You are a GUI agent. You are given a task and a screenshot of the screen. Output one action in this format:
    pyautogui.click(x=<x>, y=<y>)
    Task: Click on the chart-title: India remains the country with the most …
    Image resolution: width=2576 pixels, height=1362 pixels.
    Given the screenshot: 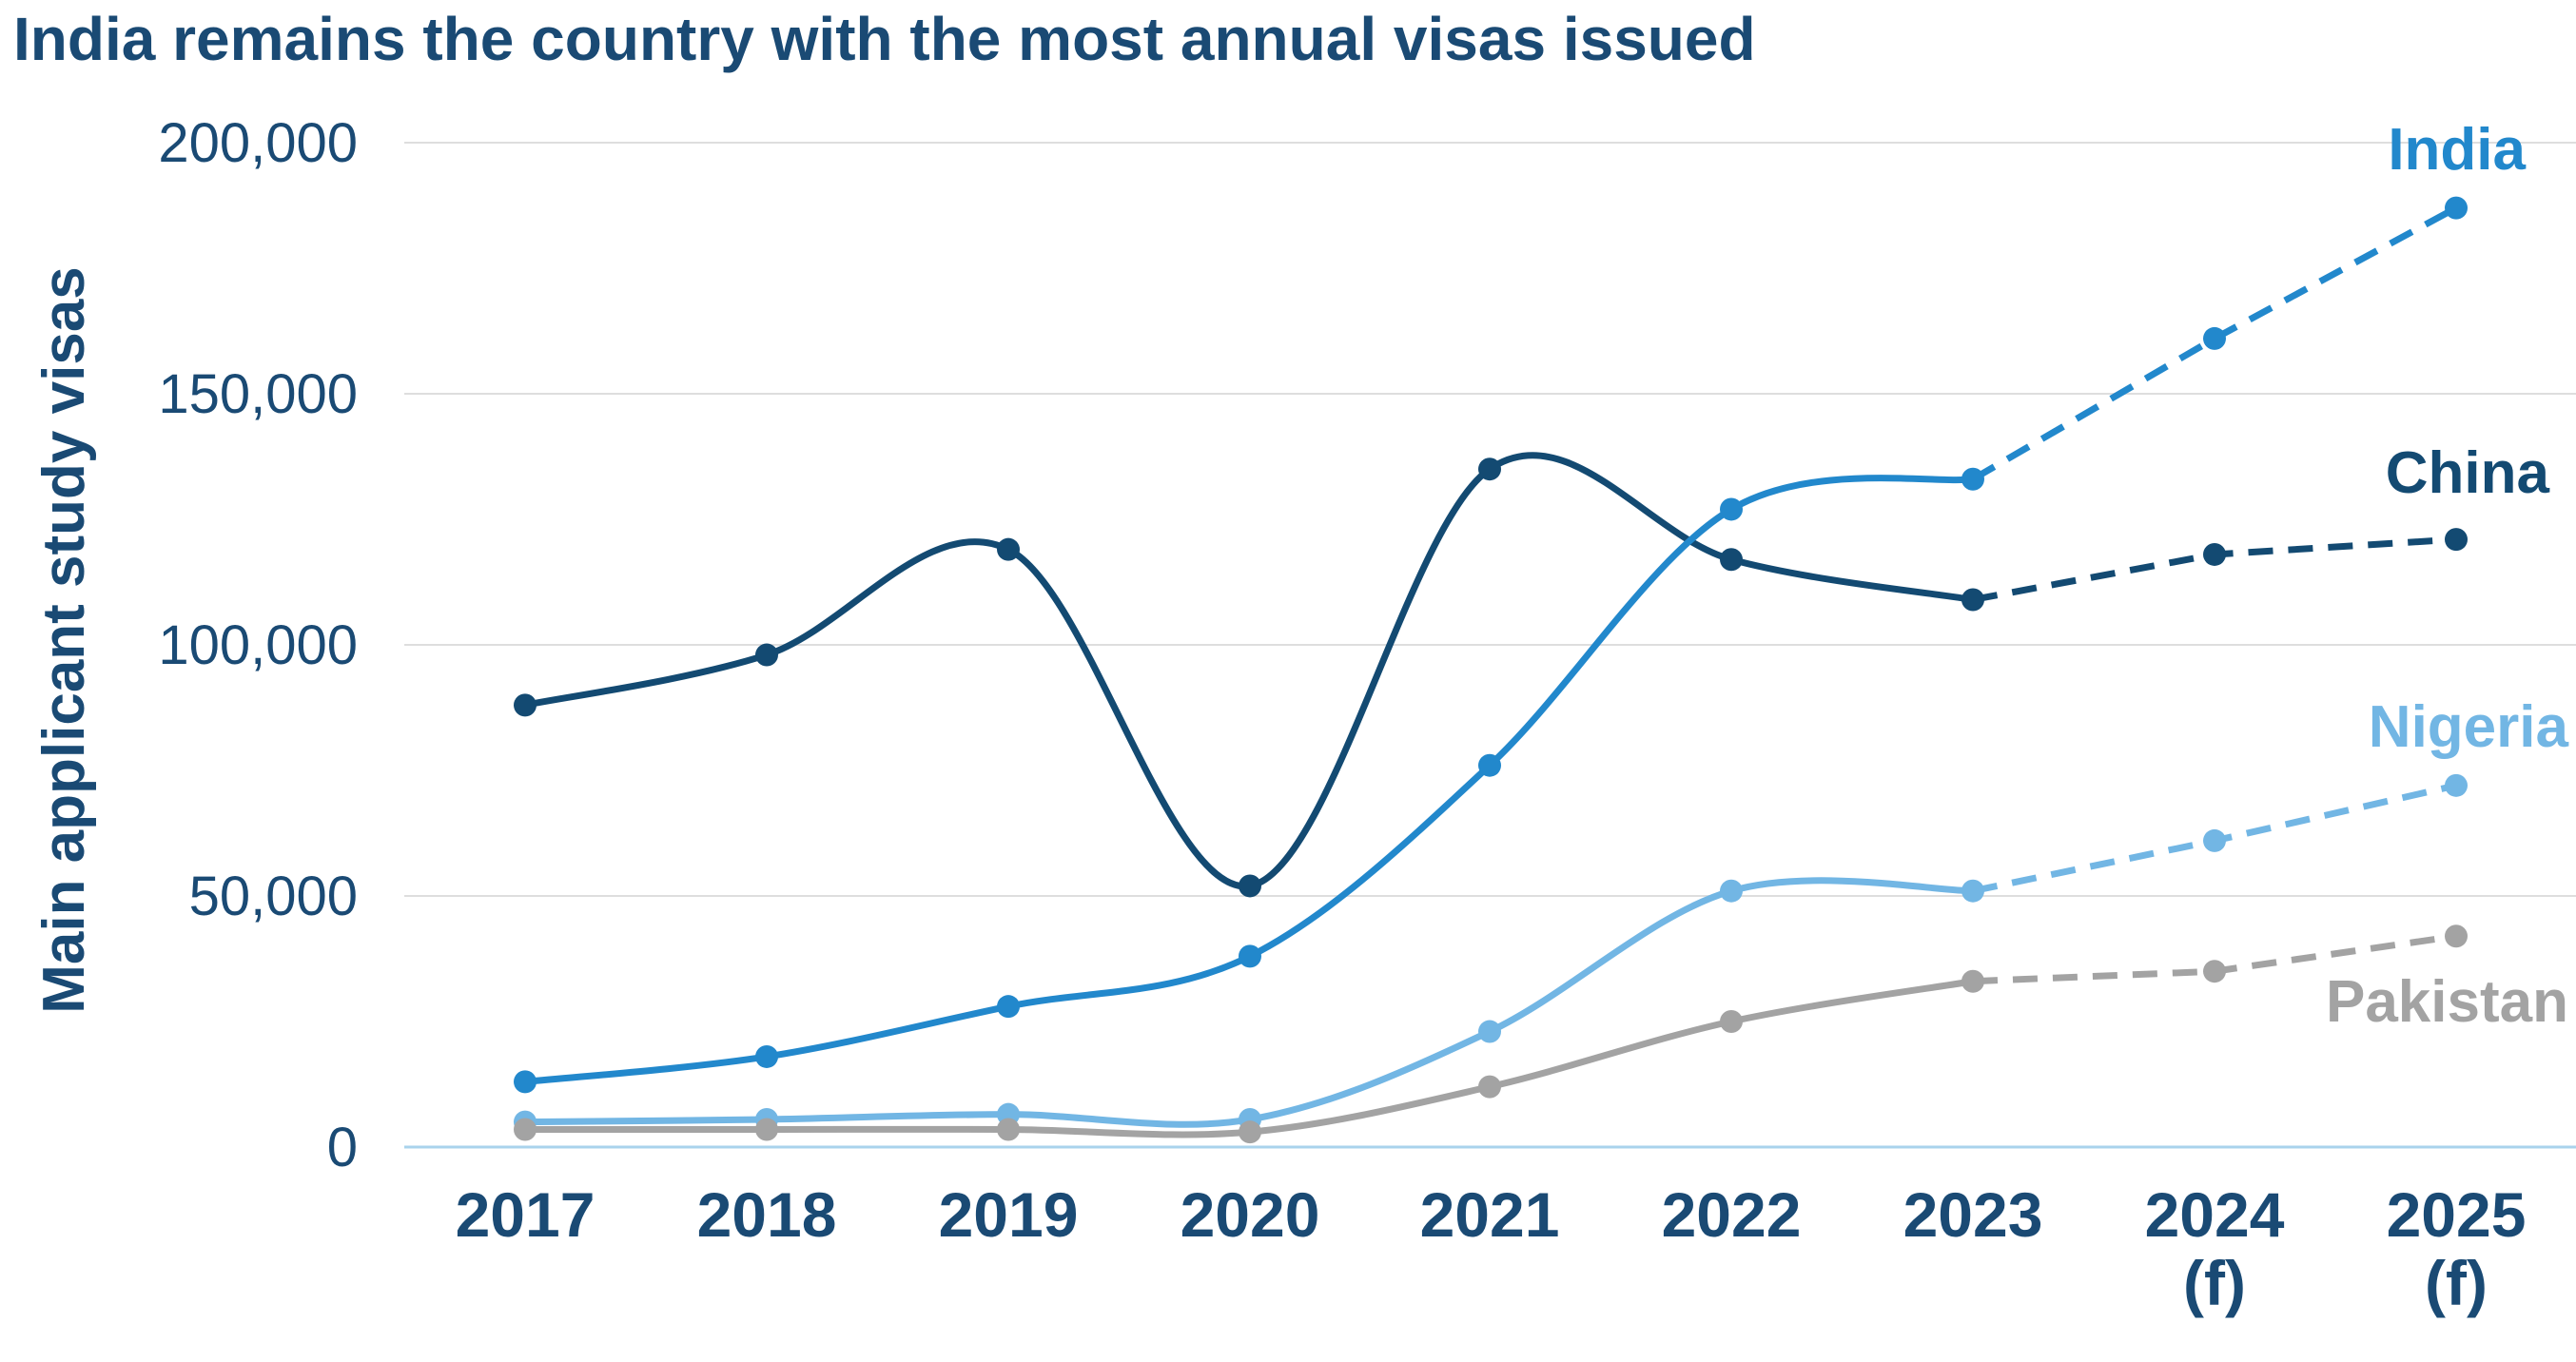 What is the action you would take?
    pyautogui.click(x=885, y=39)
    